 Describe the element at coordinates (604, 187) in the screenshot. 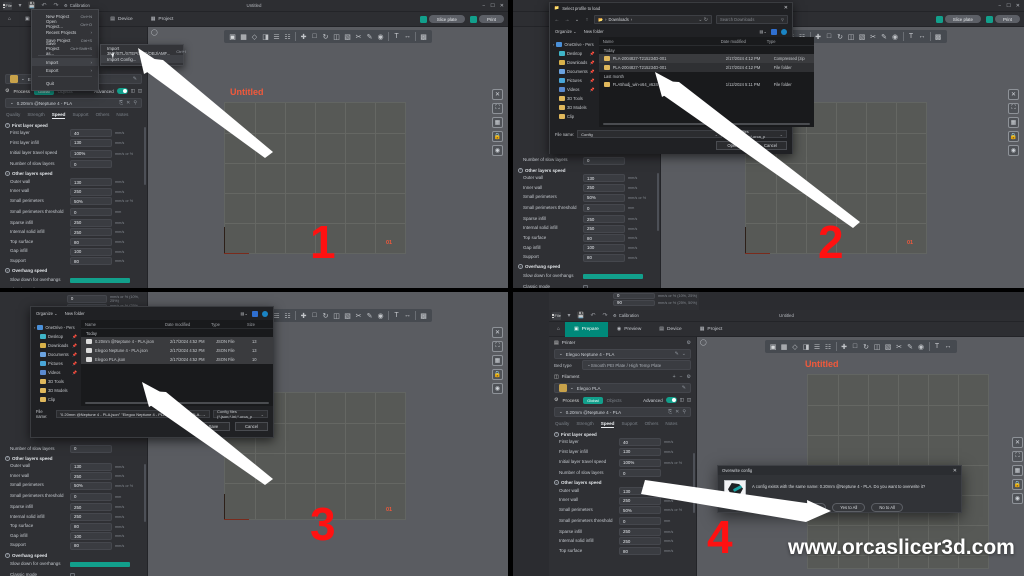

I see `inner-wall-input: 250` at that location.